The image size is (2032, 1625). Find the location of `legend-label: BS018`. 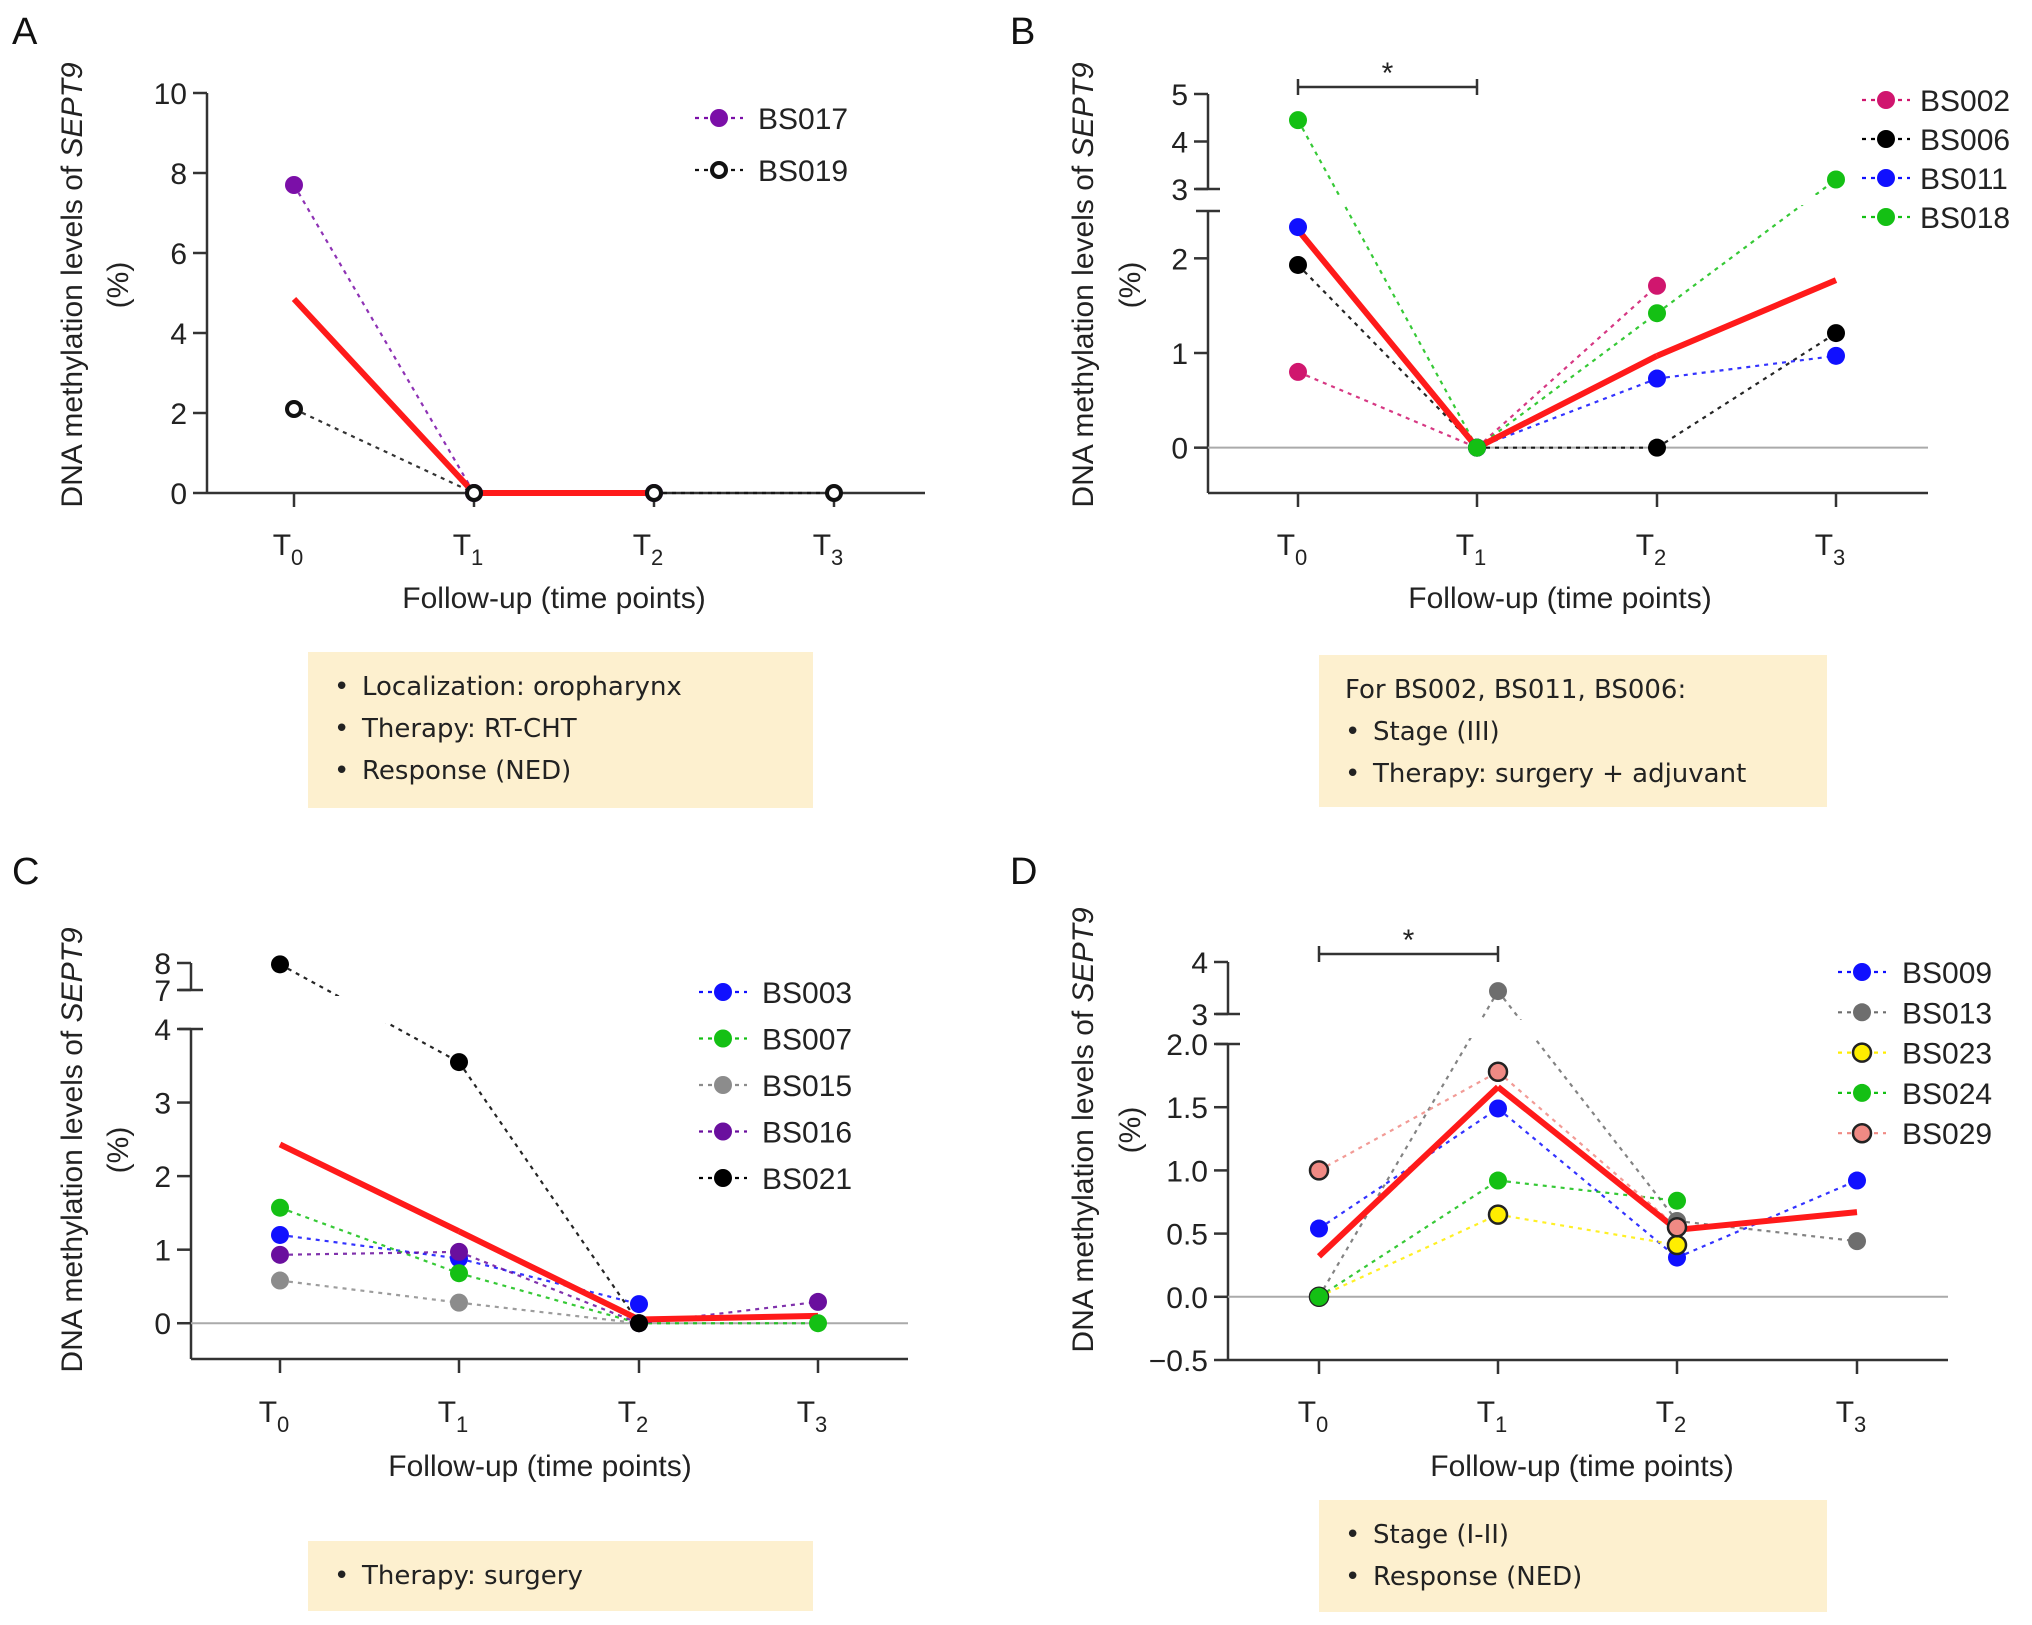

legend-label: BS018 is located at coordinates (1965, 218).